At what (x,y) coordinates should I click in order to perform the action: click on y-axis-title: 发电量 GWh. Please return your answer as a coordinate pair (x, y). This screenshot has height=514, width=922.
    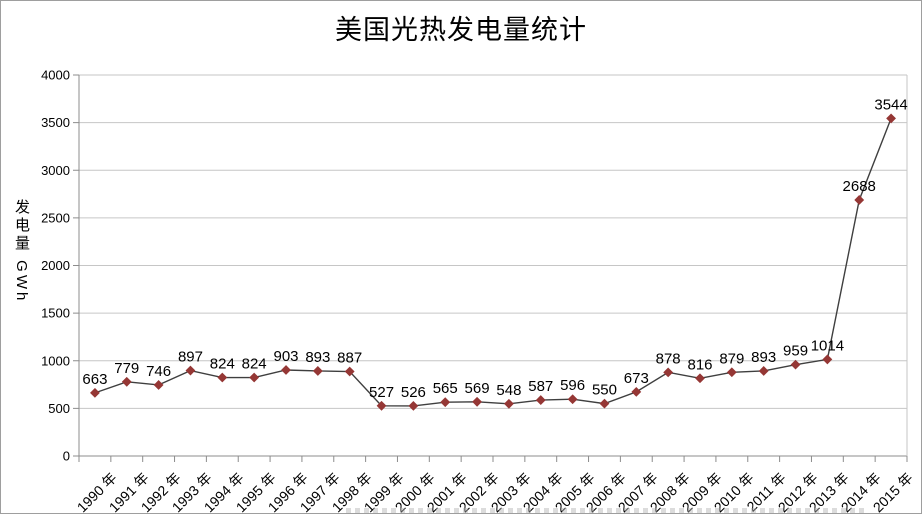
    Looking at the image, I should click on (21, 251).